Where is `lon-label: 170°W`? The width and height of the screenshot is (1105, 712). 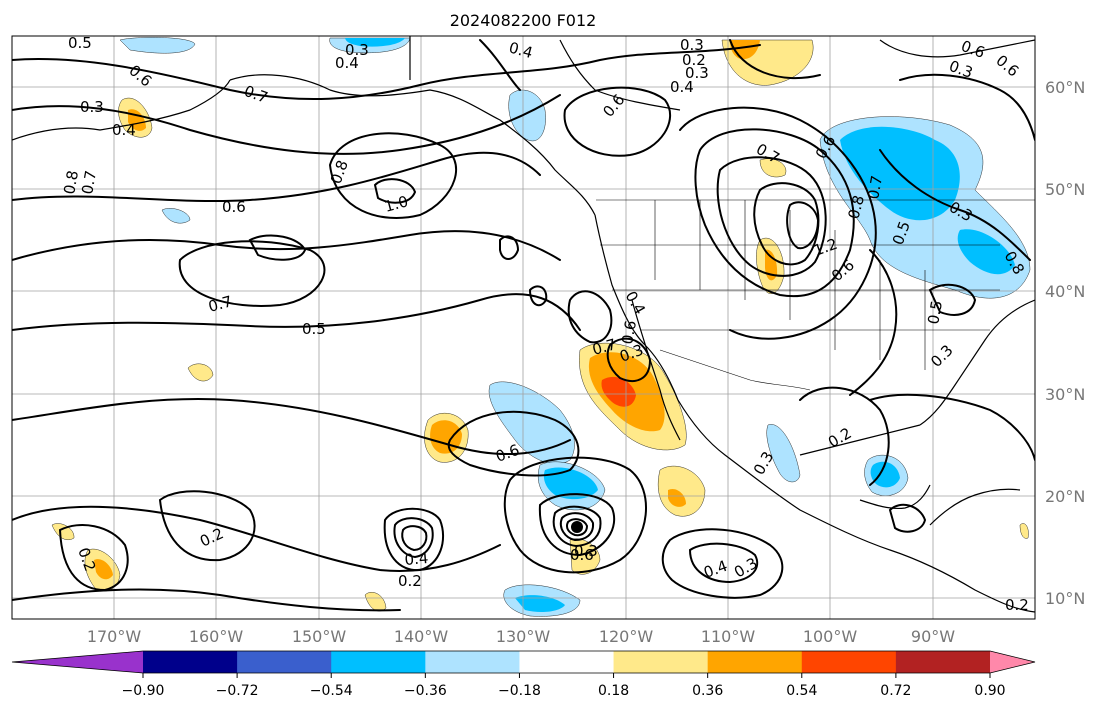 lon-label: 170°W is located at coordinates (114, 636).